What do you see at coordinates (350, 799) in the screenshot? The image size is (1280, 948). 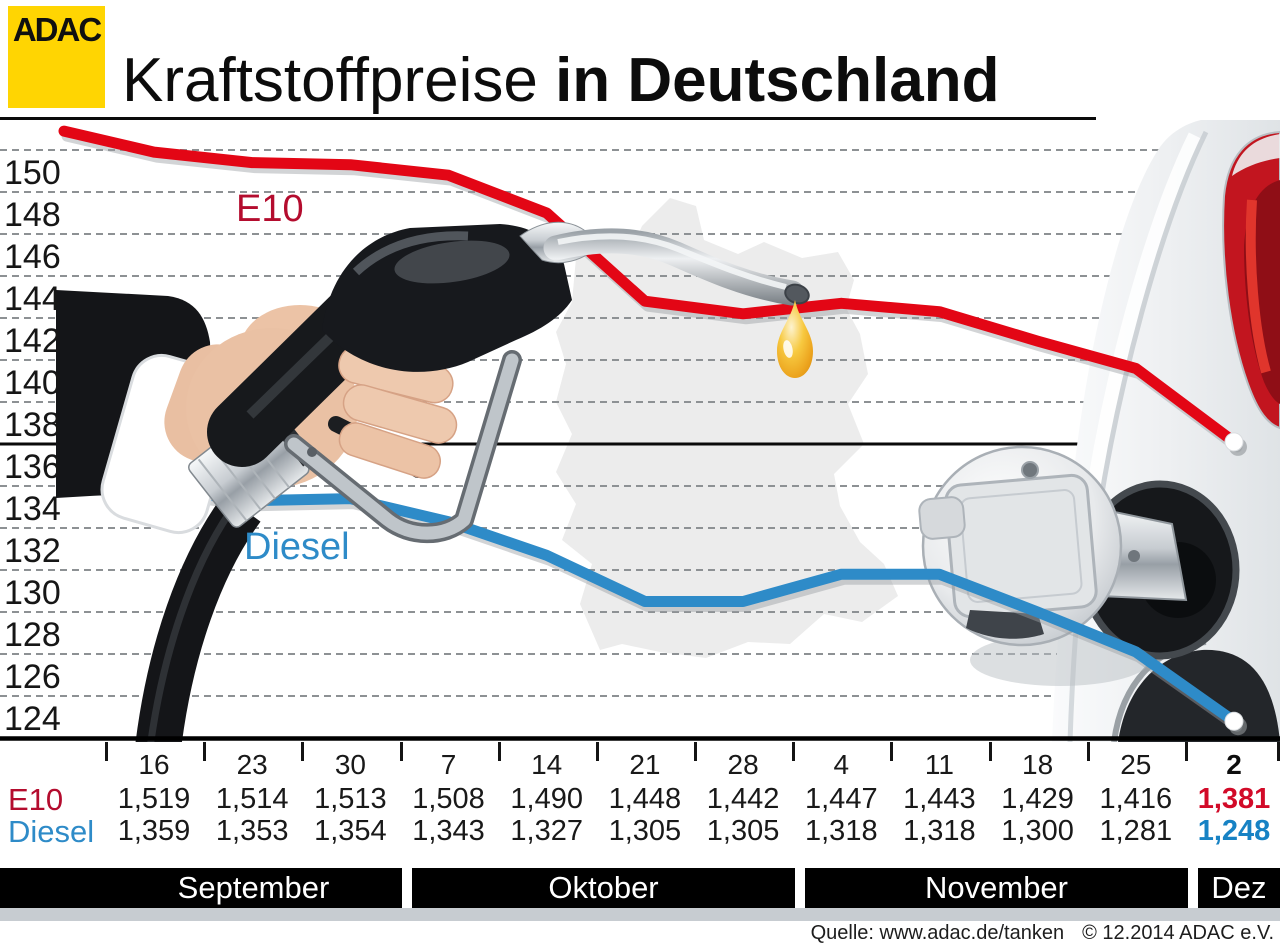 I see `e10-row-cell: 1,513` at bounding box center [350, 799].